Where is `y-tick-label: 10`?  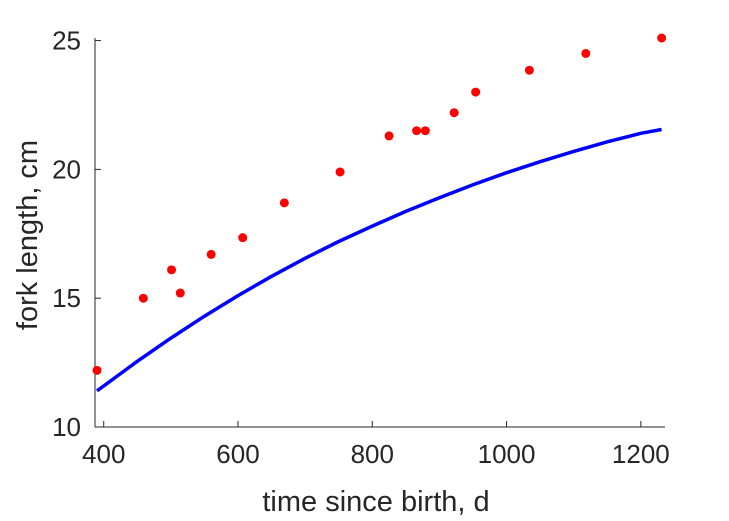 y-tick-label: 10 is located at coordinates (66, 427).